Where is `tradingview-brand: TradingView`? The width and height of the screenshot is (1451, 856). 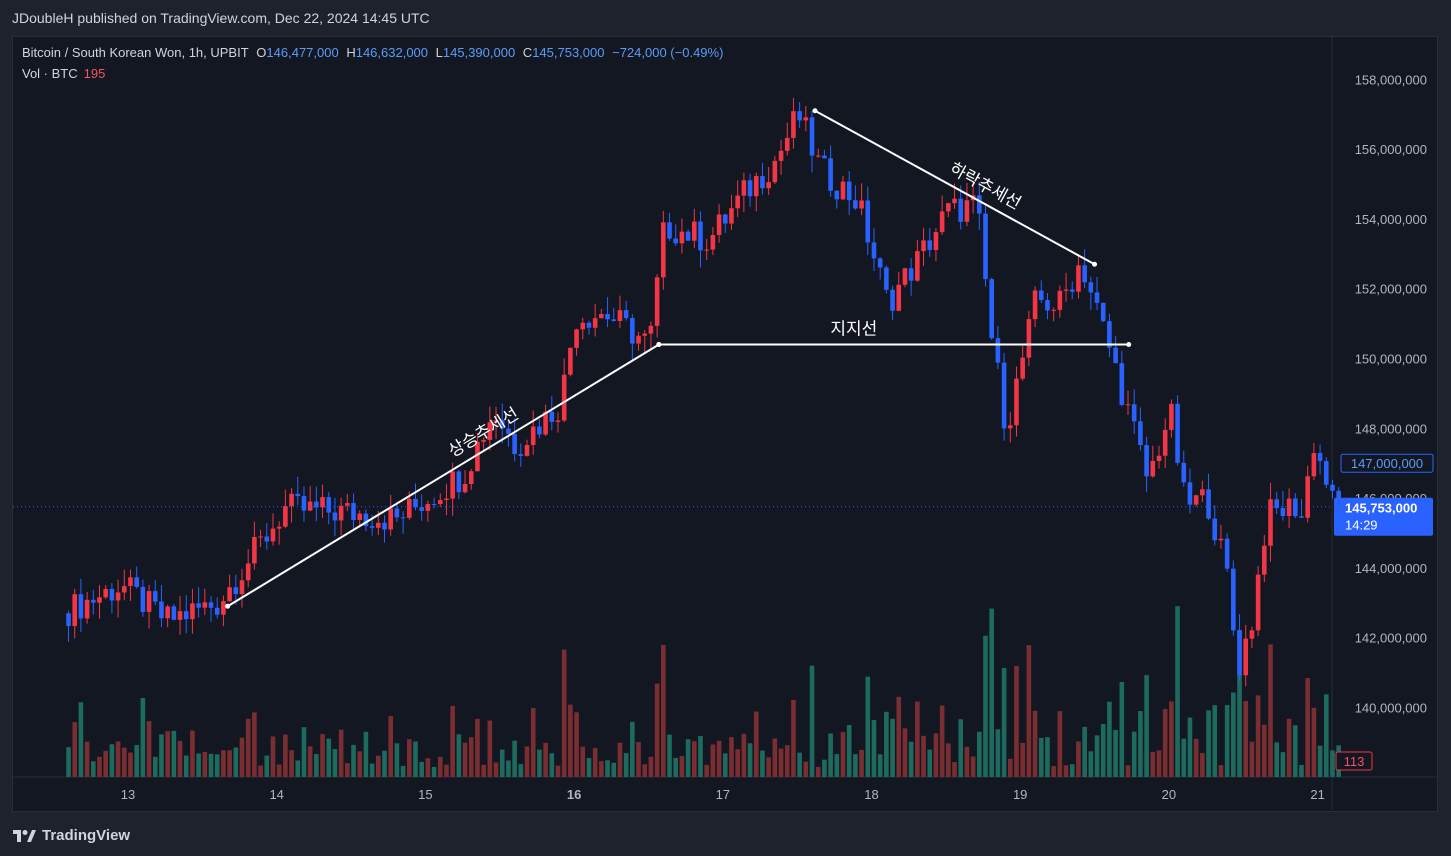 tradingview-brand: TradingView is located at coordinates (71, 835).